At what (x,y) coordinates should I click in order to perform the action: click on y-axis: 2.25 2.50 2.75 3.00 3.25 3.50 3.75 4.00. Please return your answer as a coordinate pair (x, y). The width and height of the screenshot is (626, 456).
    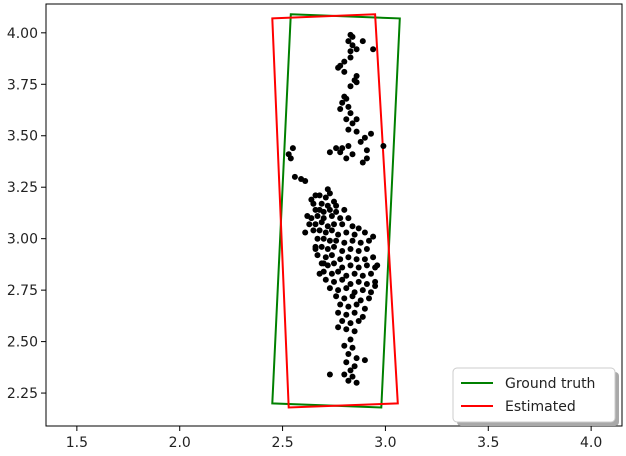
    Looking at the image, I should click on (26, 214).